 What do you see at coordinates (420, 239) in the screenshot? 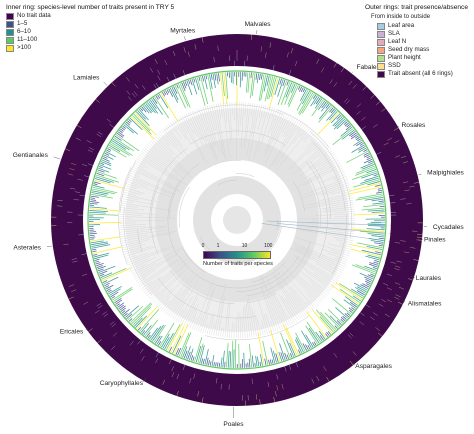
I see `order-leader-line` at bounding box center [420, 239].